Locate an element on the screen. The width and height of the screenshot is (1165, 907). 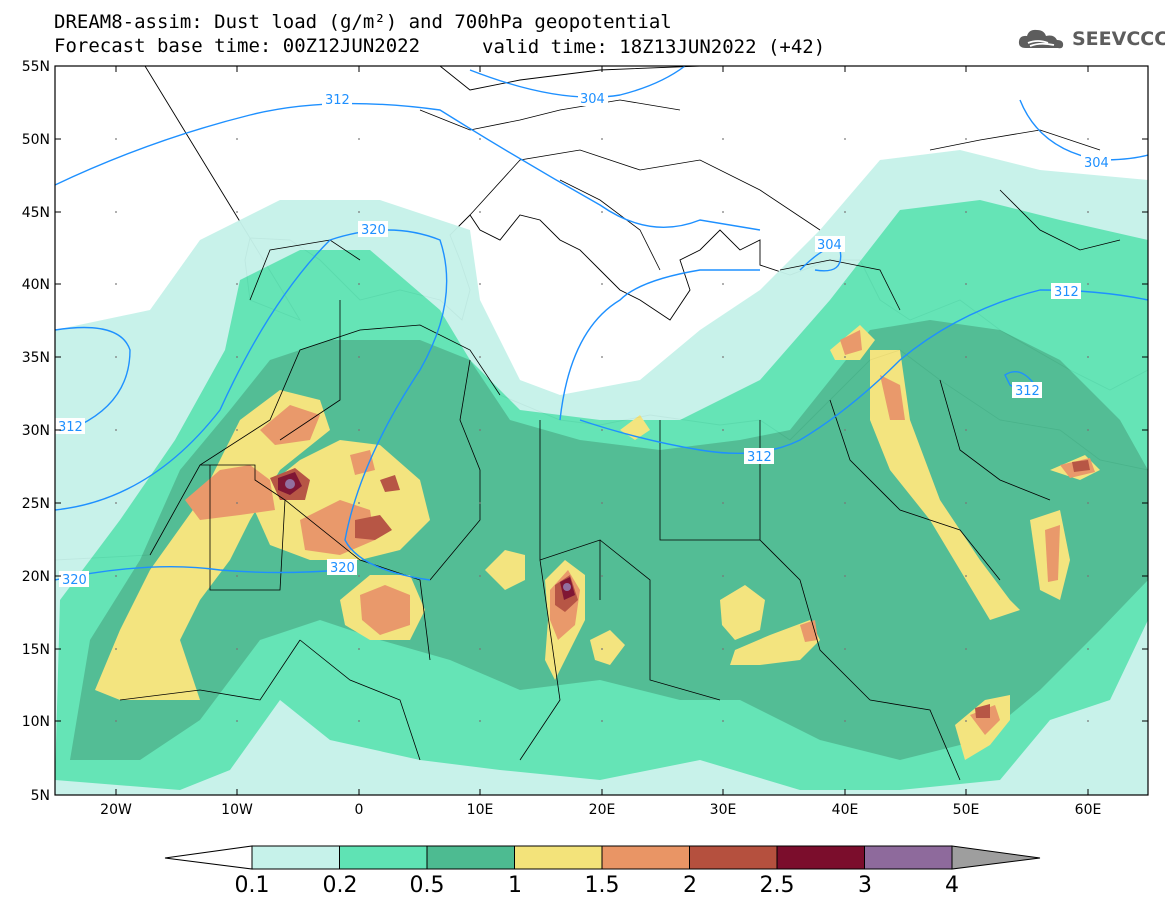
lon-label: 10W is located at coordinates (237, 810).